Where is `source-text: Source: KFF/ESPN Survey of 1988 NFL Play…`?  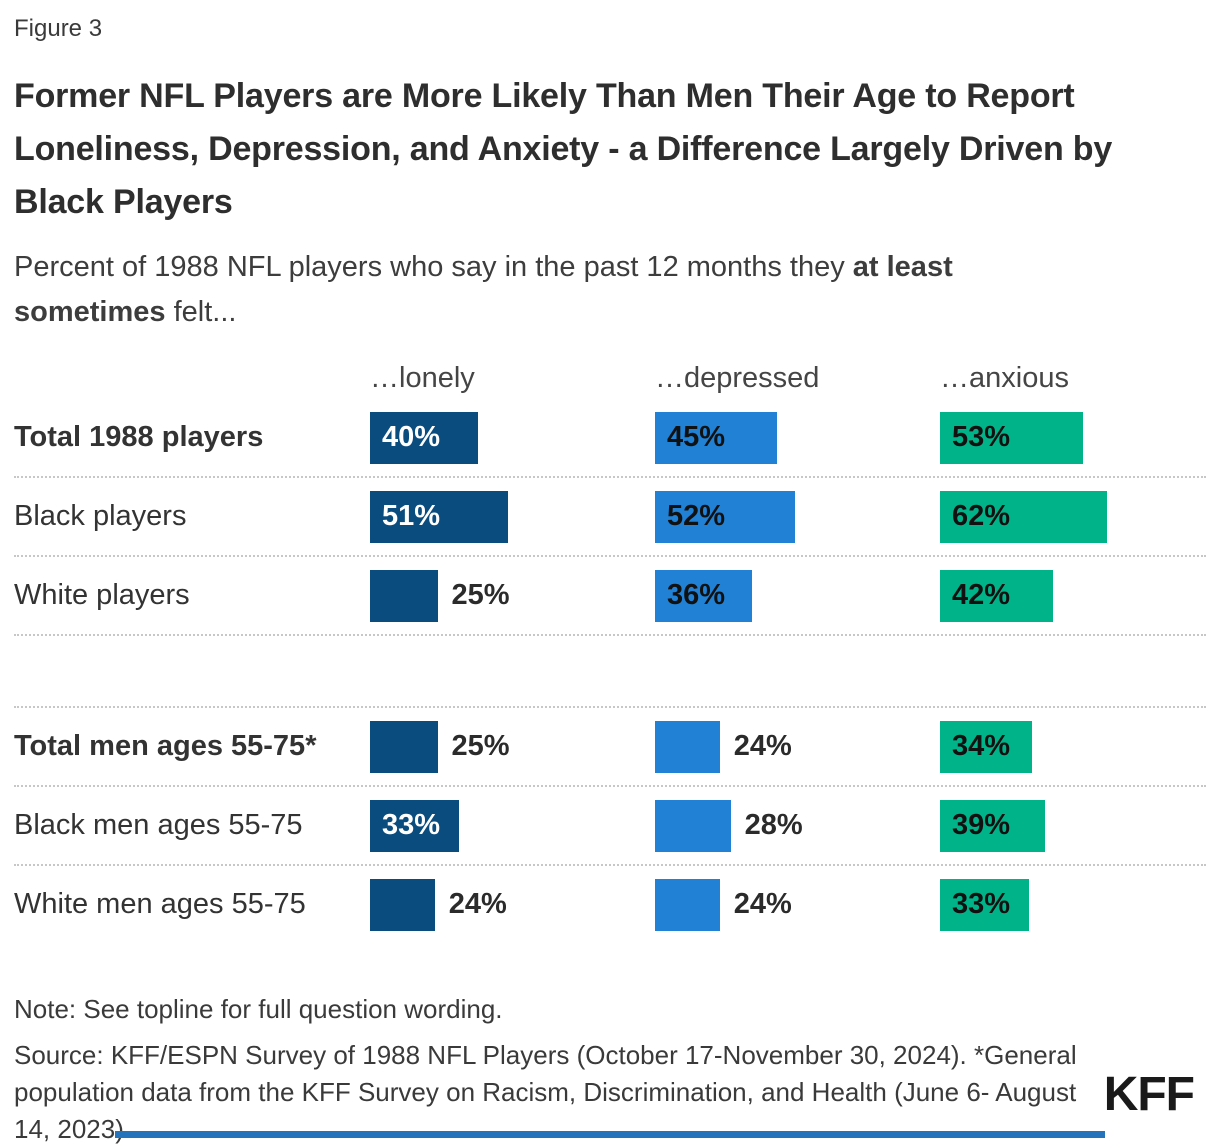 source-text: Source: KFF/ESPN Survey of 1988 NFL Play… is located at coordinates (545, 1092).